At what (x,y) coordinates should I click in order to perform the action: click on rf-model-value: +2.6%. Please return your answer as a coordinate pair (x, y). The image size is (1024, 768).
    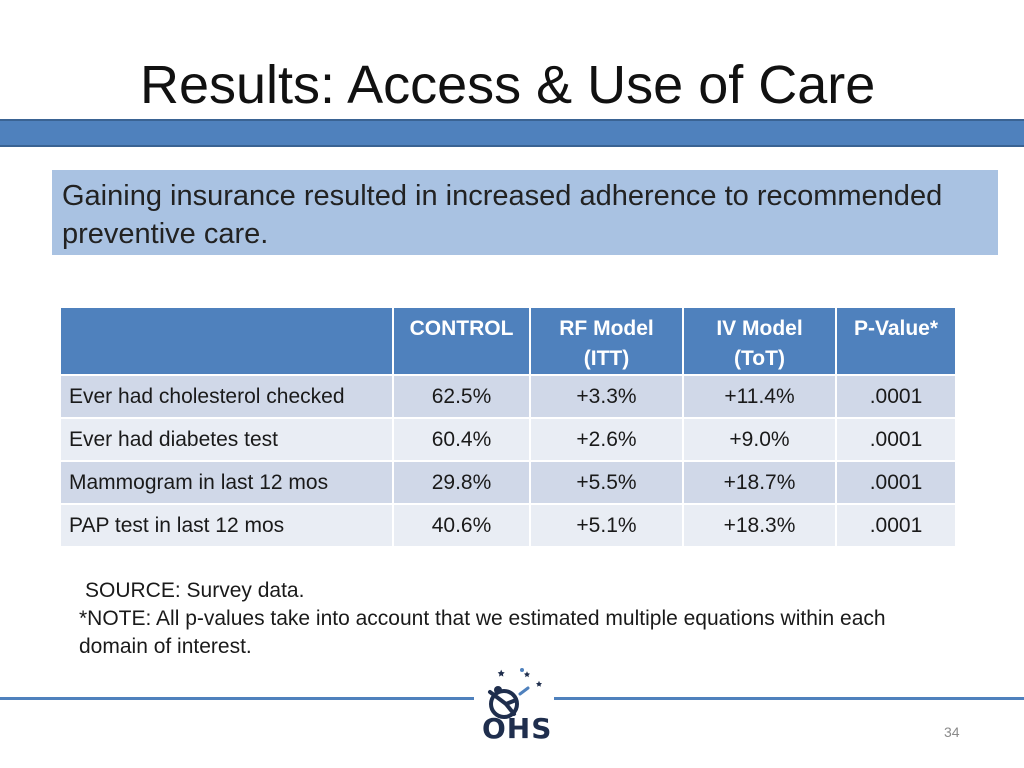
    Looking at the image, I should click on (606, 439).